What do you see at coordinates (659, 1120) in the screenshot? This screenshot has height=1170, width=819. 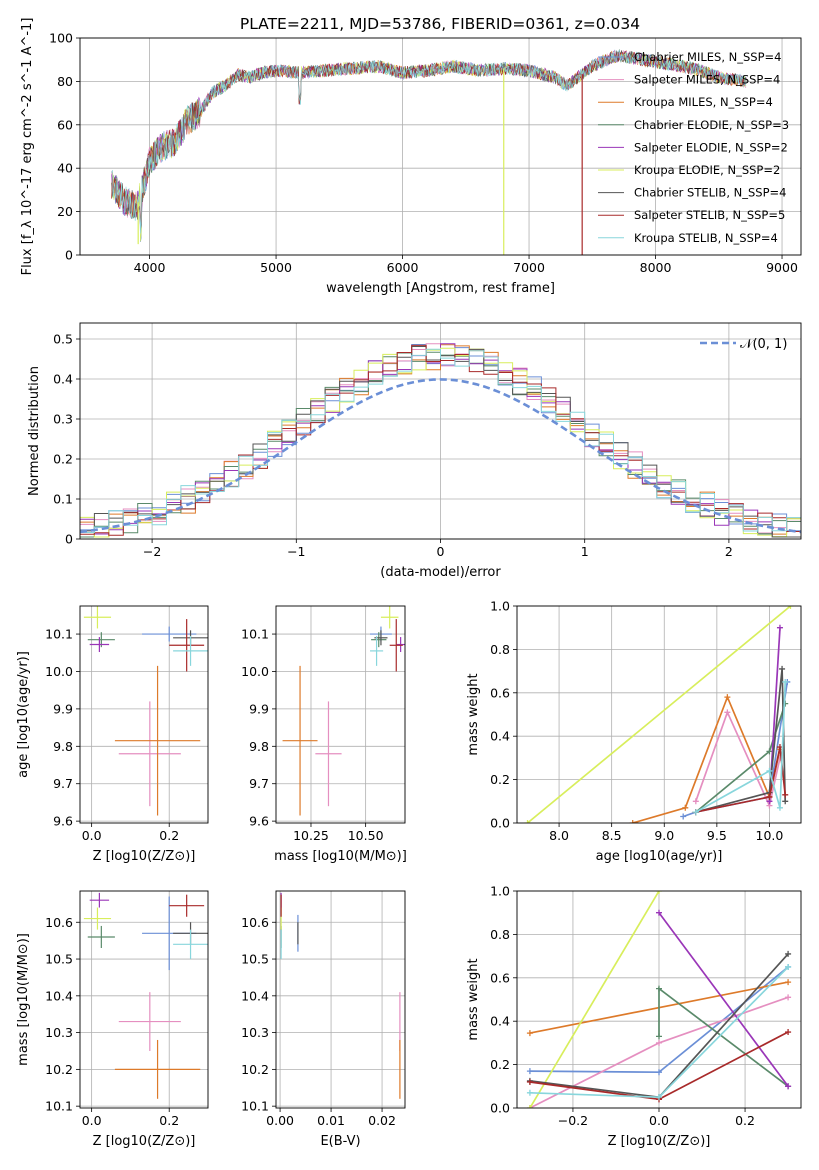 I see `x-tick-label: 0.0` at bounding box center [659, 1120].